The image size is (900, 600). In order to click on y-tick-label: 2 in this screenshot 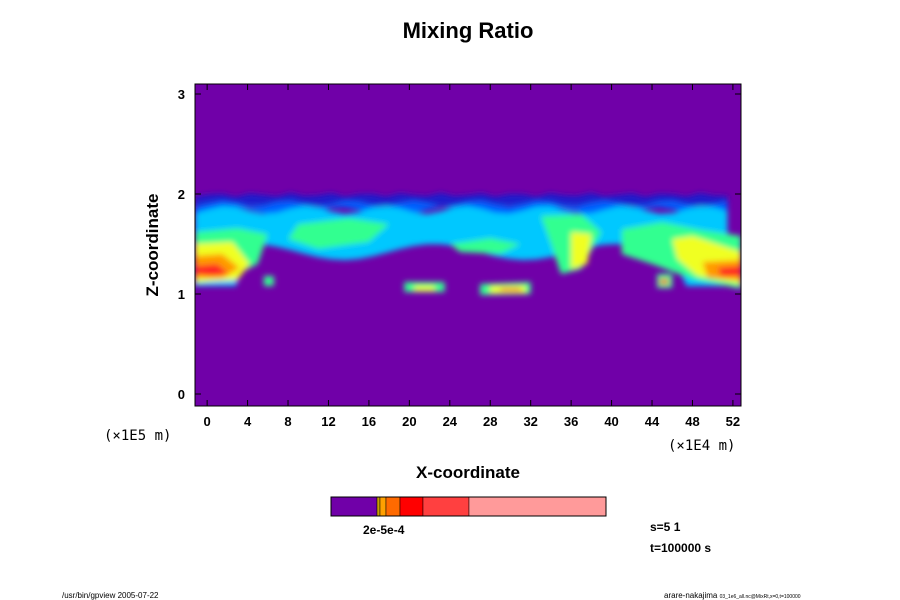, I will do `click(181, 194)`.